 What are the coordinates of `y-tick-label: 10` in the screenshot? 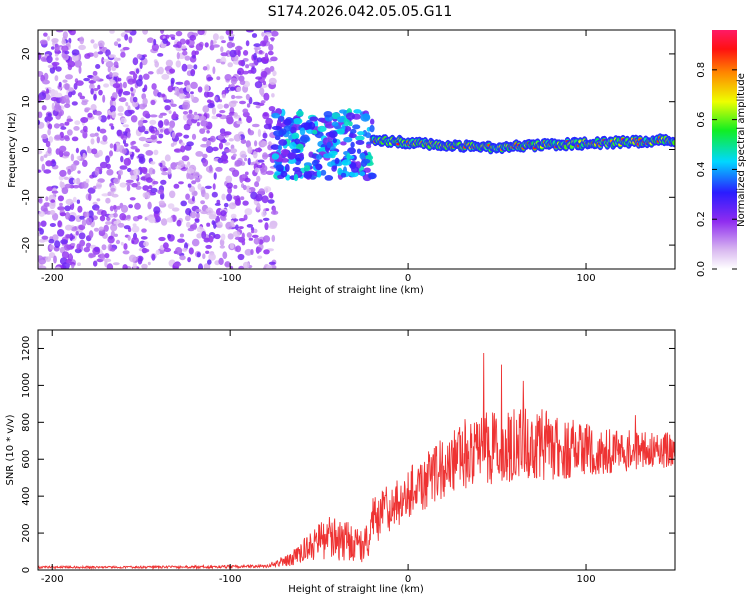 It's located at (26, 101).